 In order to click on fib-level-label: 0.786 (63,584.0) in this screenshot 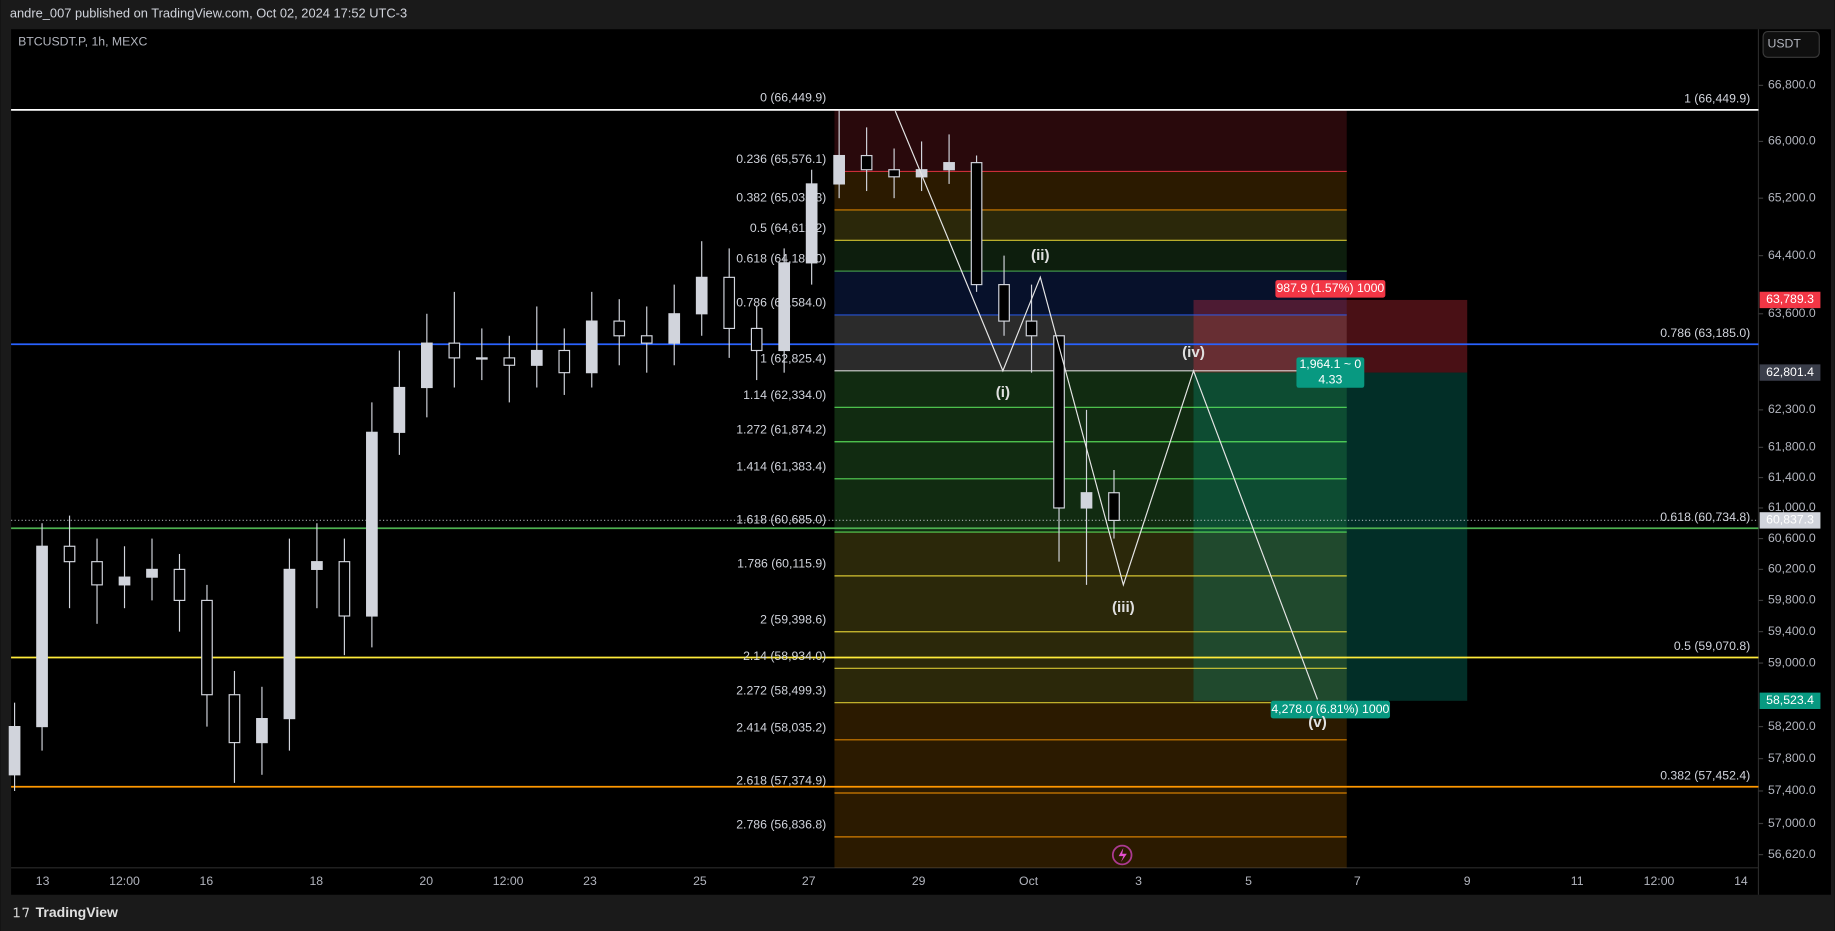, I will do `click(781, 302)`.